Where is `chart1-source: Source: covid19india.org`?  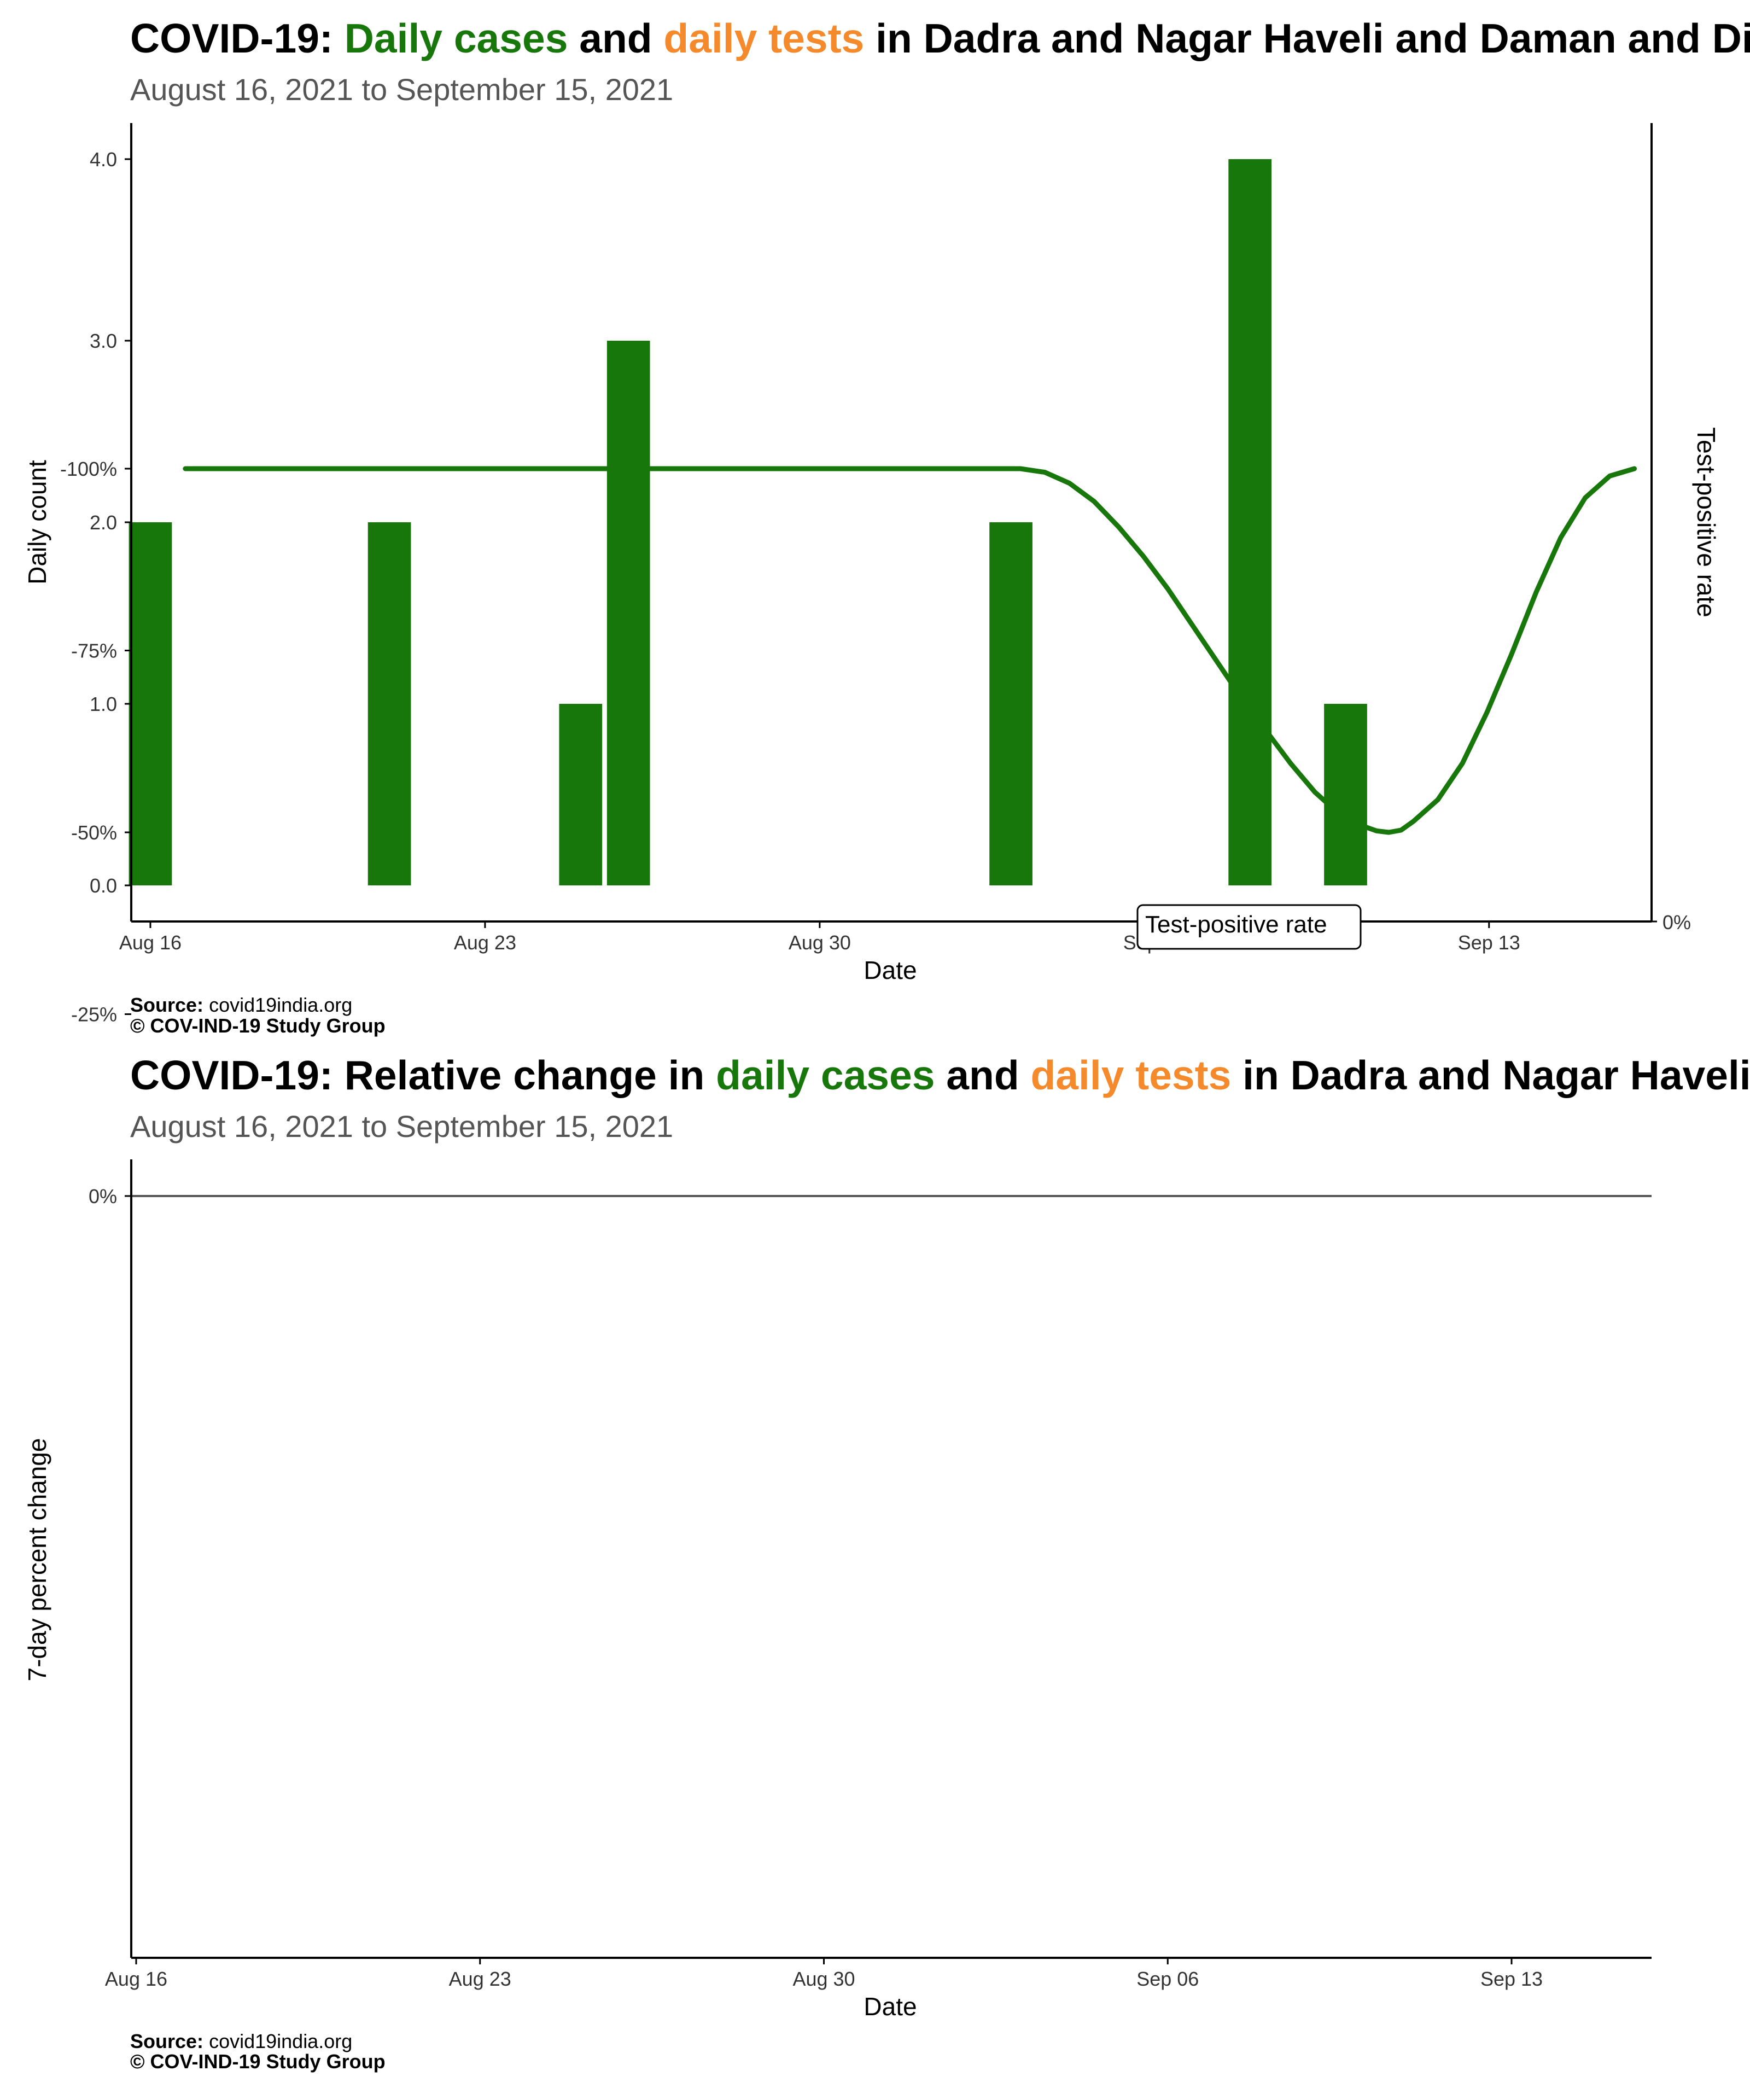 chart1-source: Source: covid19india.org is located at coordinates (241, 1005).